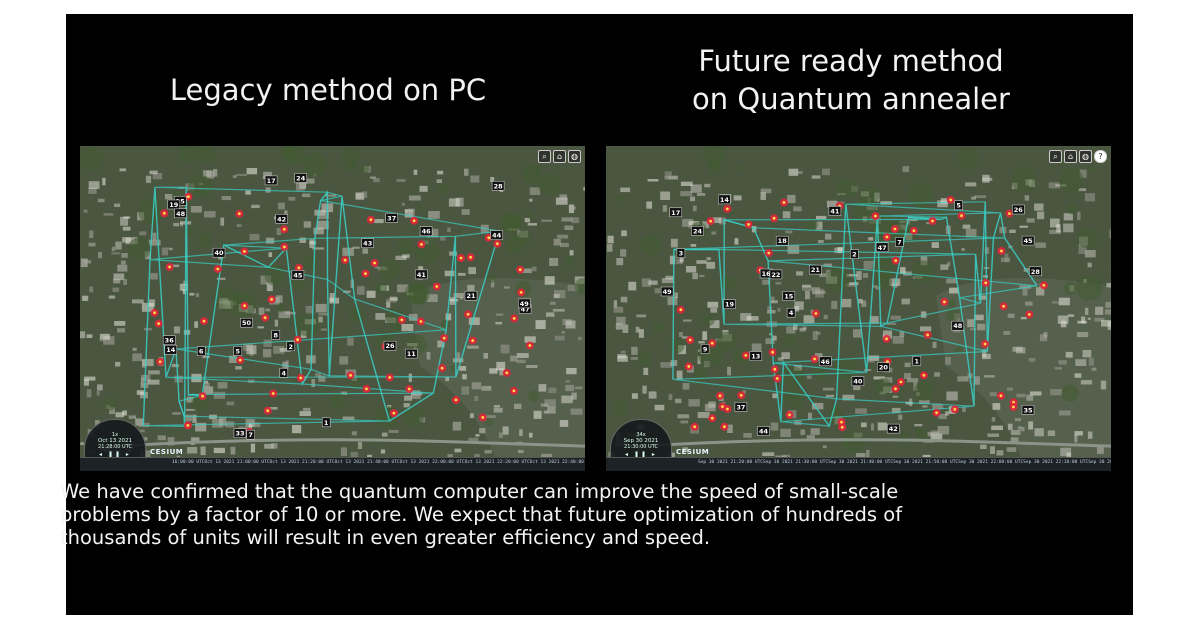 Image resolution: width=1200 pixels, height=627 pixels. What do you see at coordinates (851, 80) in the screenshot?
I see `right-title: Future ready method on Quantum annealer` at bounding box center [851, 80].